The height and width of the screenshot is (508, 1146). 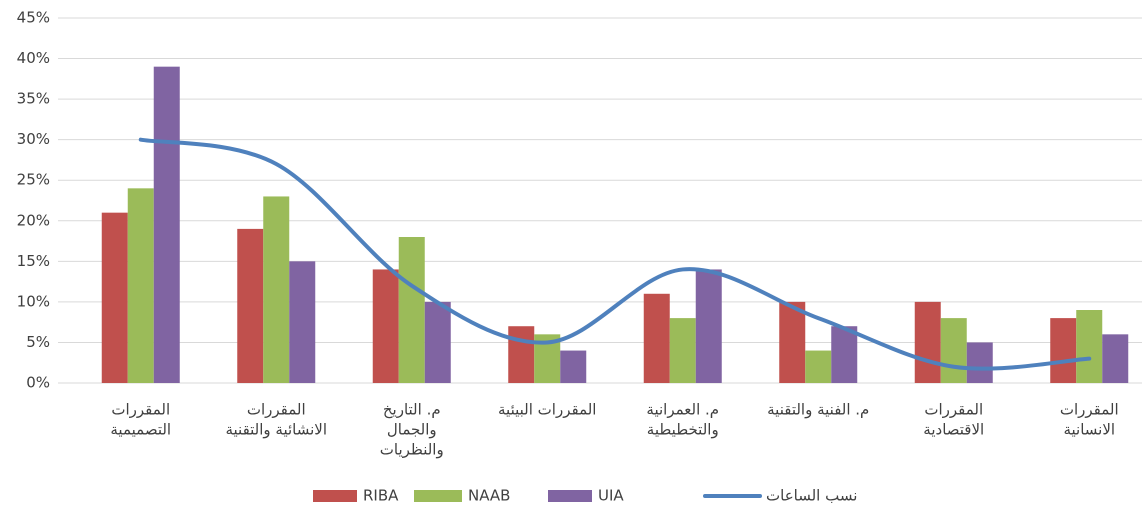 What do you see at coordinates (38, 383) in the screenshot?
I see `y-tick-label: 0%` at bounding box center [38, 383].